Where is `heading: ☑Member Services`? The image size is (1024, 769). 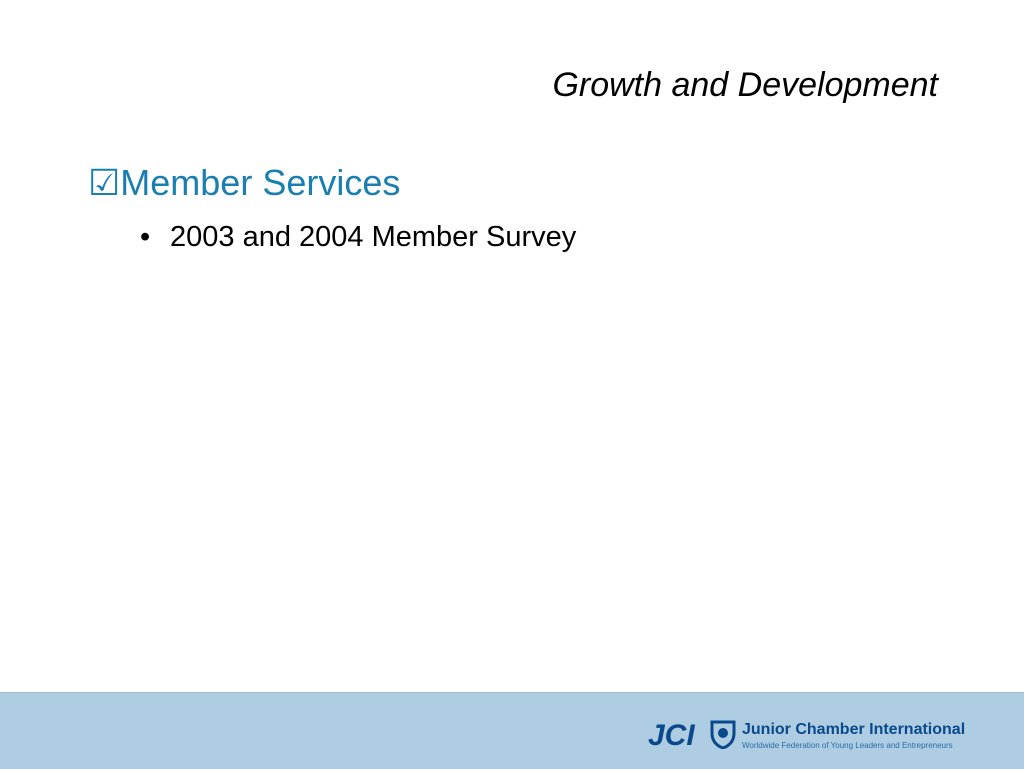
heading: ☑Member Services is located at coordinates (244, 183).